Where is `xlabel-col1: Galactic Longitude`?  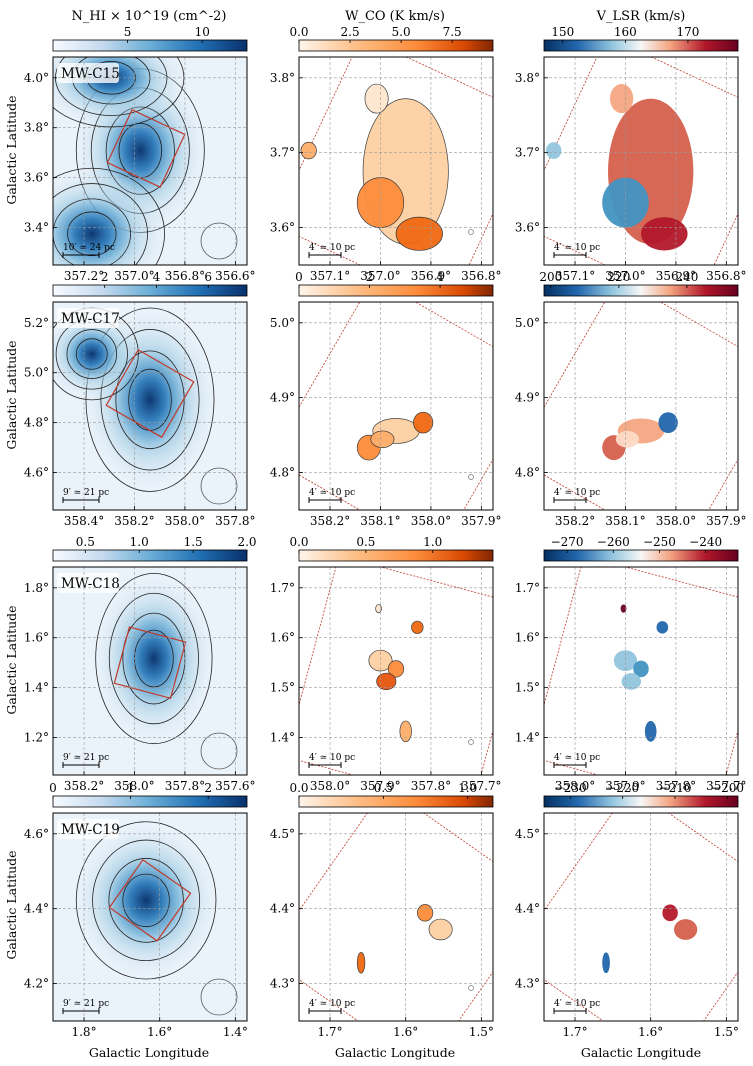
xlabel-col1: Galactic Longitude is located at coordinates (149, 1052).